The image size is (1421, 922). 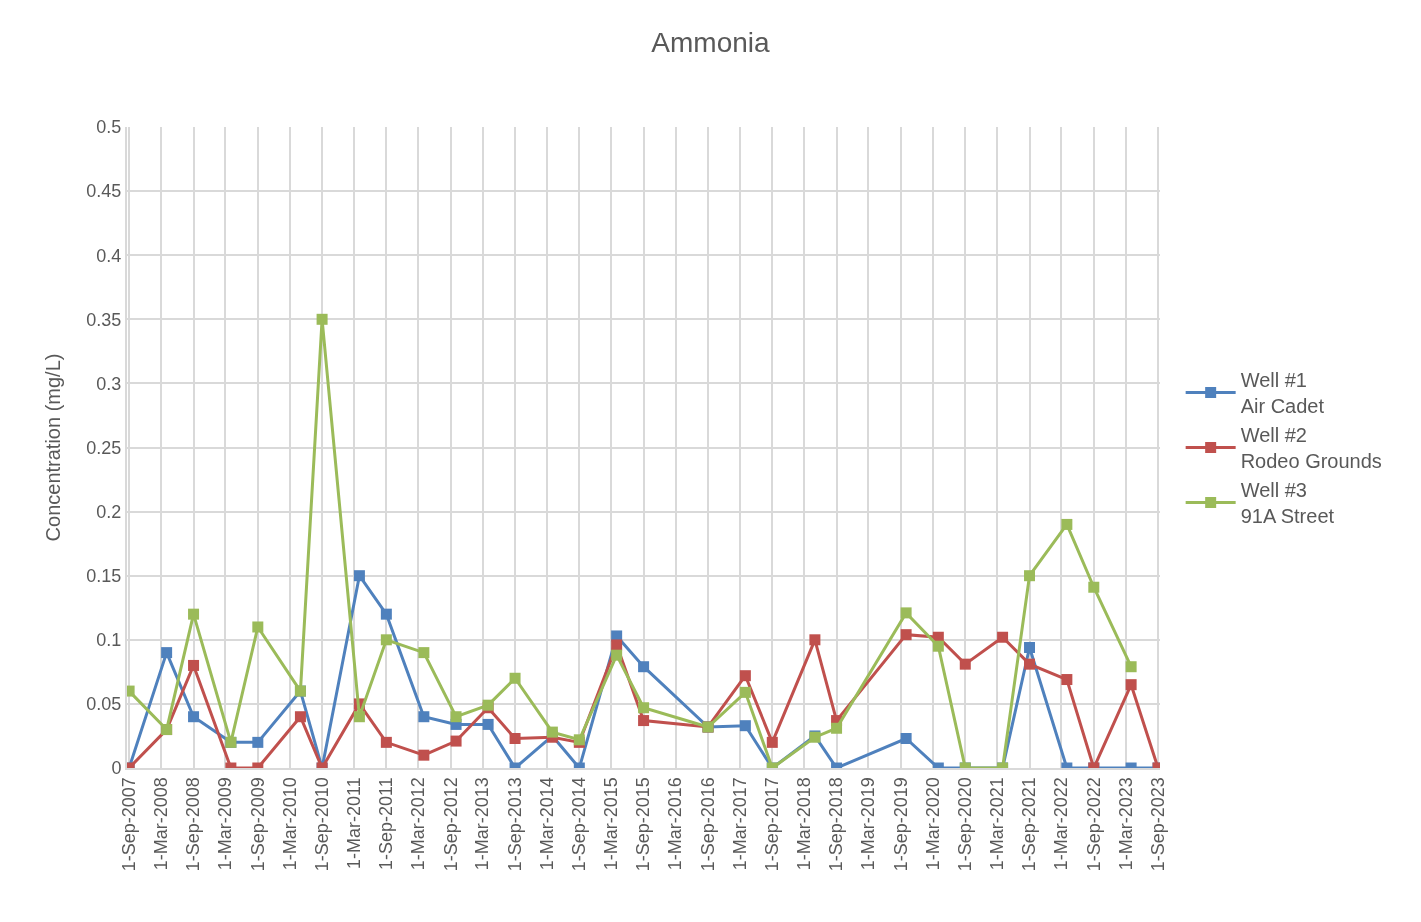 What do you see at coordinates (116, 768) in the screenshot?
I see `y-tick-label: 0` at bounding box center [116, 768].